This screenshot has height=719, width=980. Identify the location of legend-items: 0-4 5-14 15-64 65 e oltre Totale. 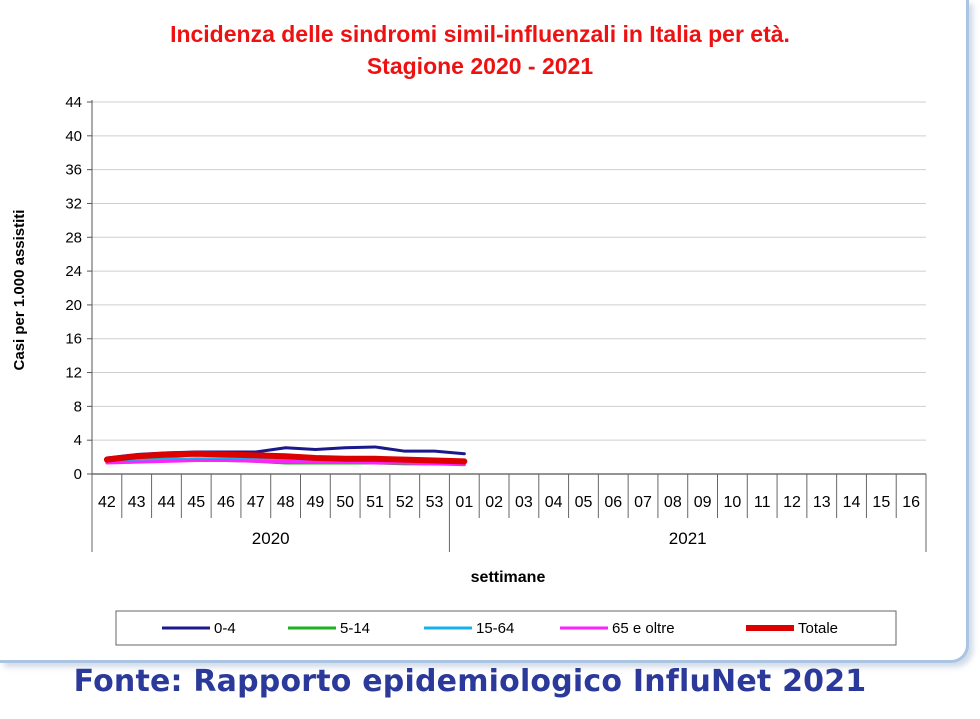
(500, 628).